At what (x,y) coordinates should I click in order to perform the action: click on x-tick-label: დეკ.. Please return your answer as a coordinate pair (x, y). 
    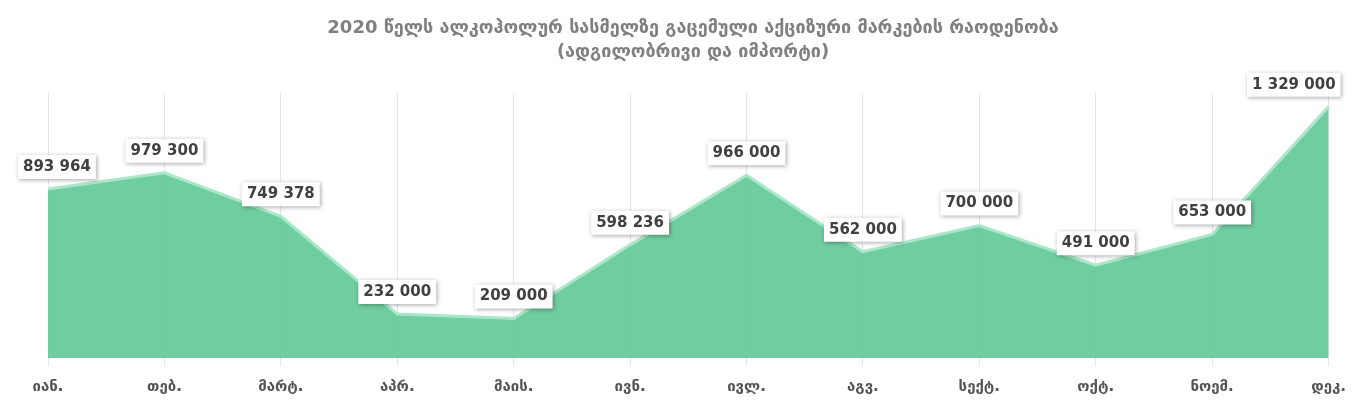
    Looking at the image, I should click on (1328, 385).